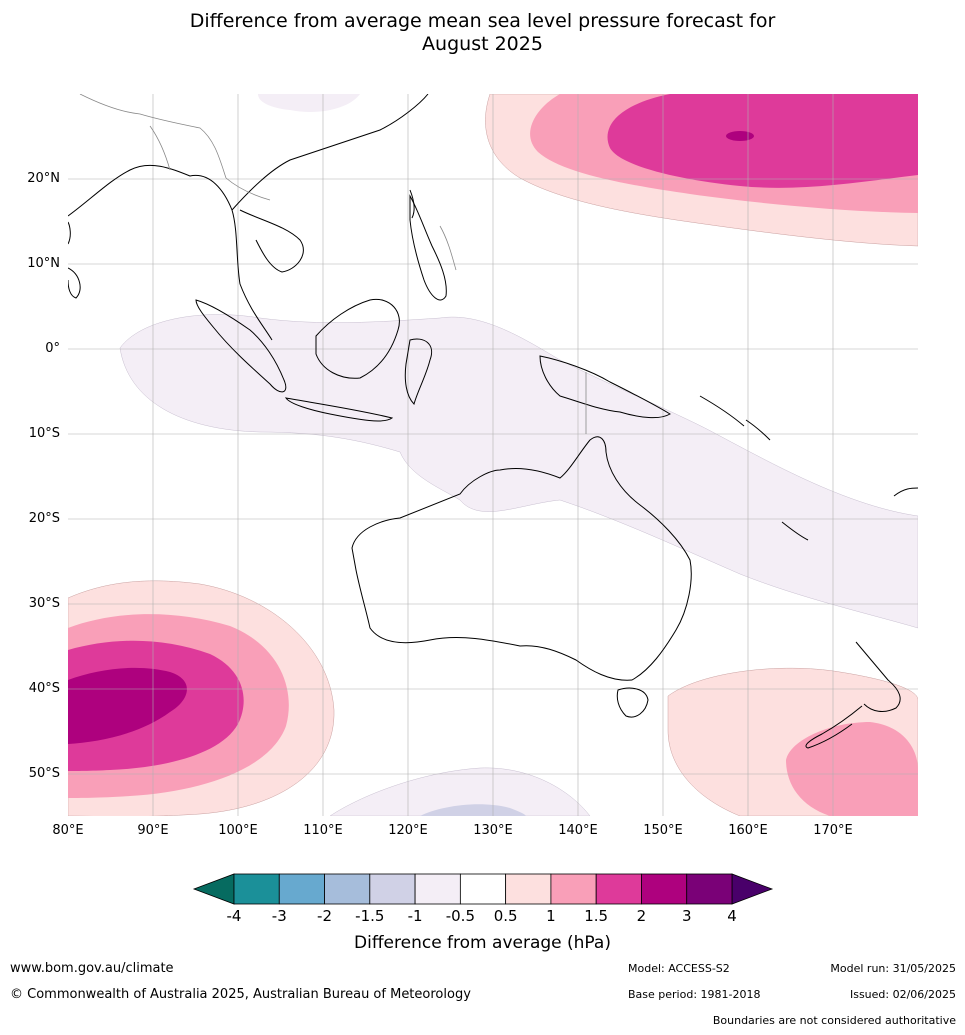  What do you see at coordinates (415, 916) in the screenshot?
I see `colorbar-tick-label: -1` at bounding box center [415, 916].